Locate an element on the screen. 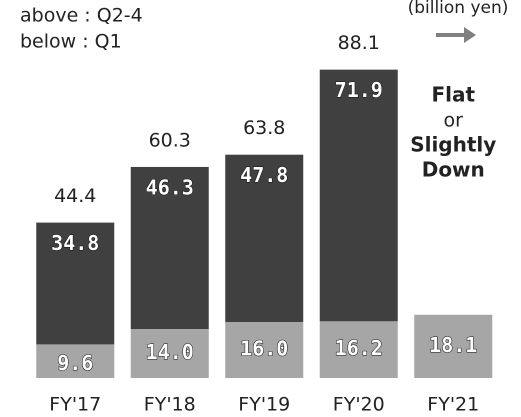 The image size is (521, 417). total-label: 63.8 is located at coordinates (264, 128).